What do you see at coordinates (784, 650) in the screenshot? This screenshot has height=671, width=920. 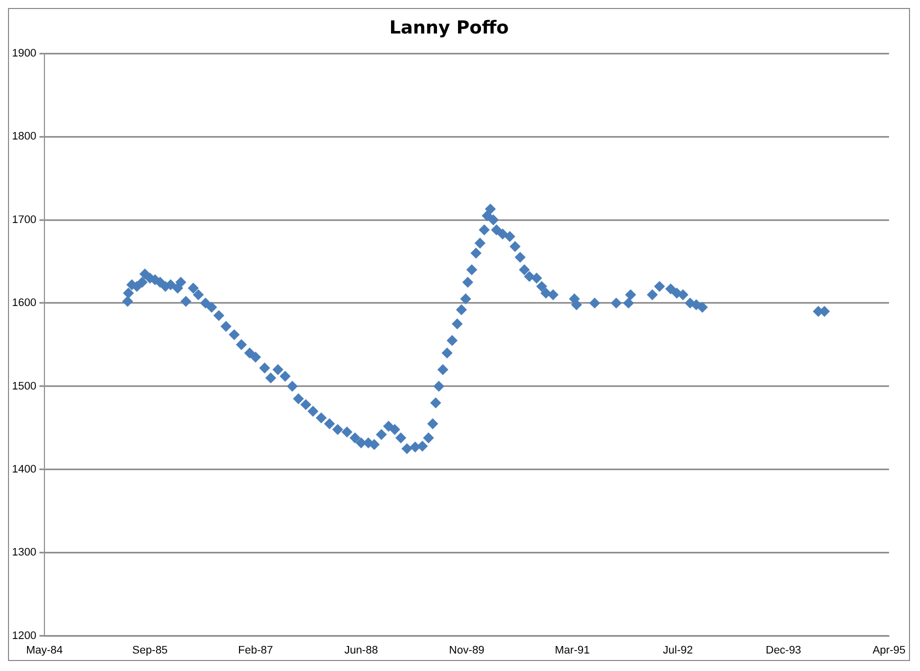 I see `x-tick-label: Dec-93` at bounding box center [784, 650].